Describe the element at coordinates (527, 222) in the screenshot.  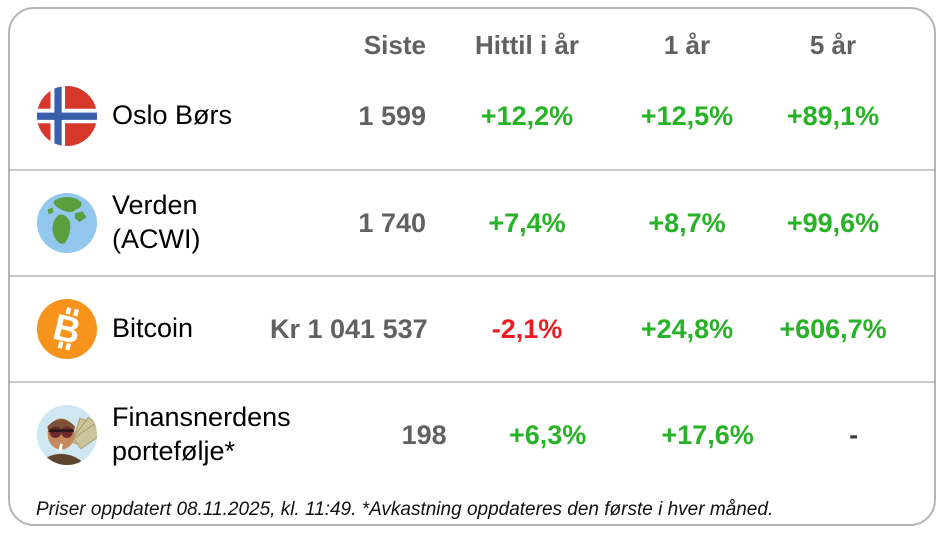
I see `ytd-value: +7,4%` at that location.